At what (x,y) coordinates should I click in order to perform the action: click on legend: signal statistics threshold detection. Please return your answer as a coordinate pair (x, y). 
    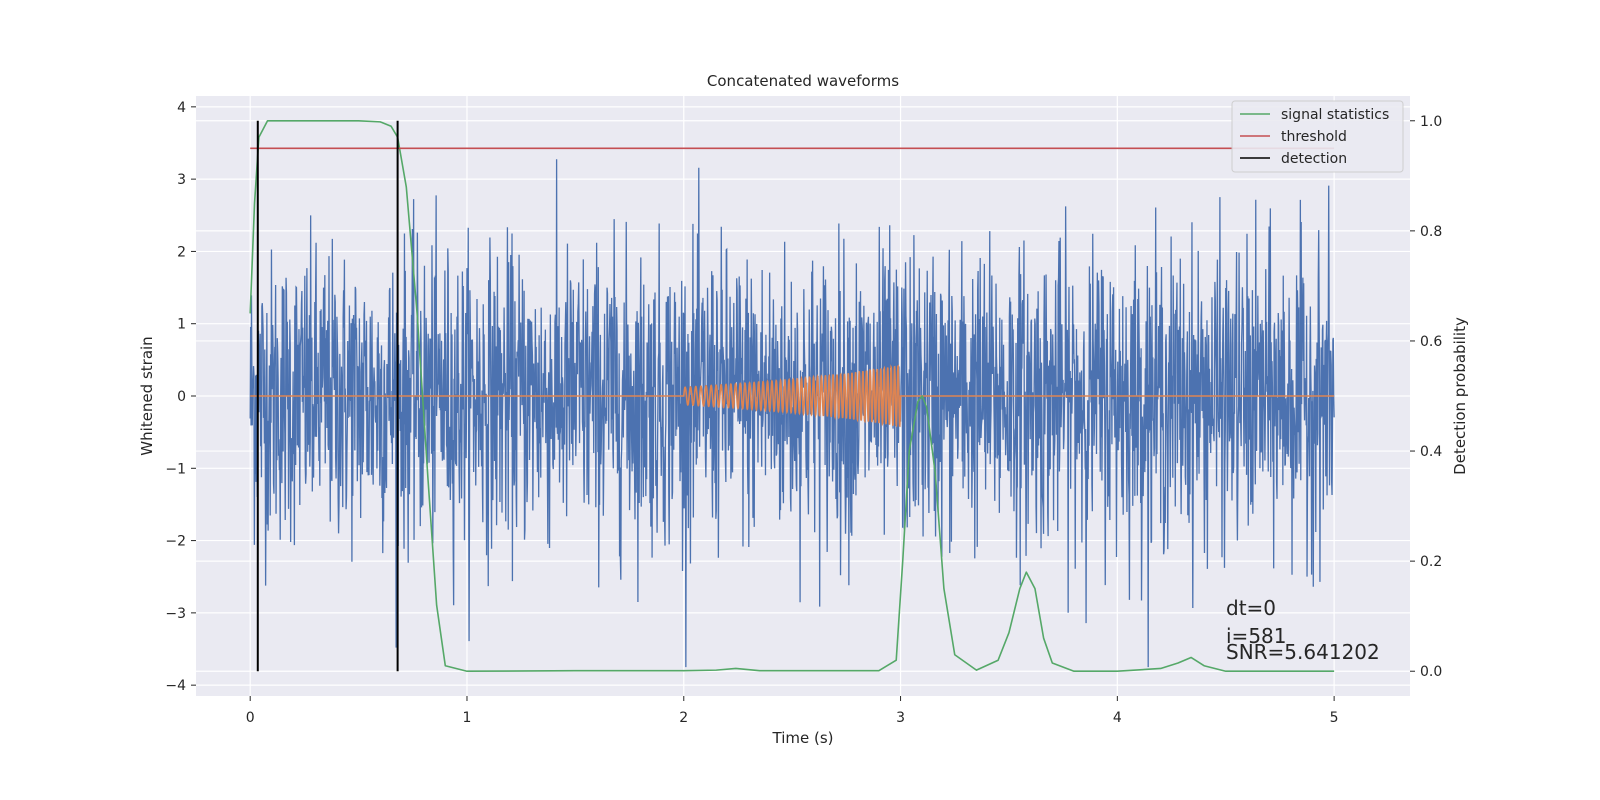
    Looking at the image, I should click on (1317, 136).